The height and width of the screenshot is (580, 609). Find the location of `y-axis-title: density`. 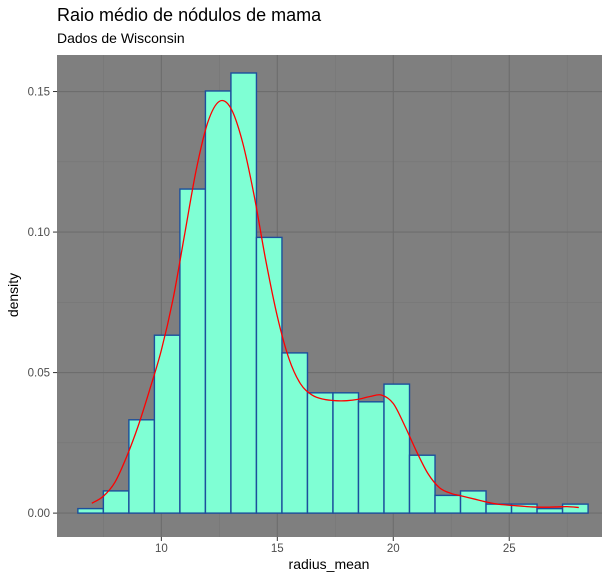

y-axis-title: density is located at coordinates (13, 295).